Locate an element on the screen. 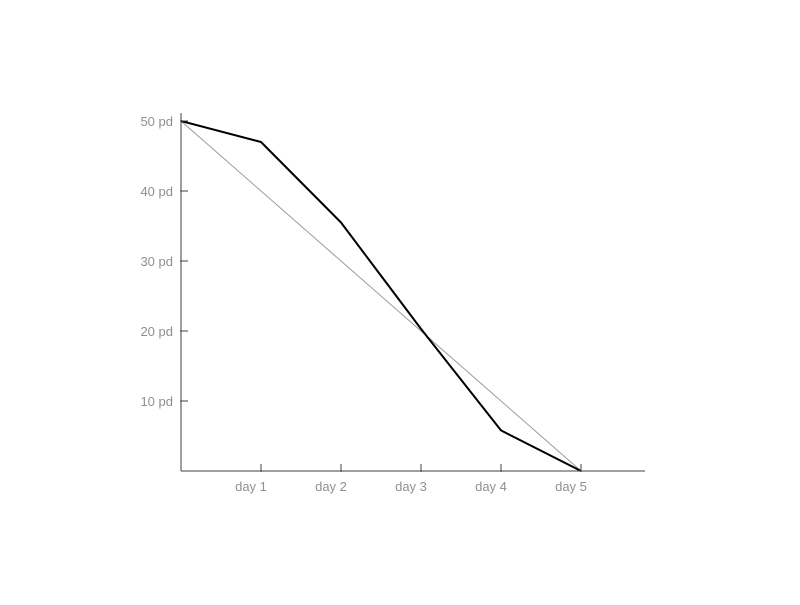  y-tick-label: 40 pd is located at coordinates (156, 191).